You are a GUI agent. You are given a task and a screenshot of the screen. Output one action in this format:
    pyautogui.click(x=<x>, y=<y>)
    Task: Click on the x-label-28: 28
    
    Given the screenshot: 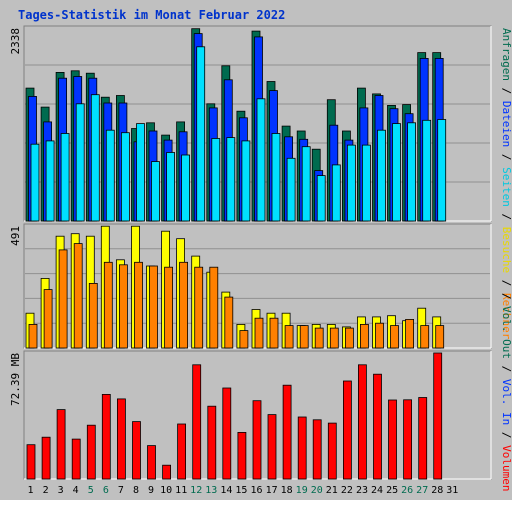 What is the action you would take?
    pyautogui.click(x=437, y=490)
    